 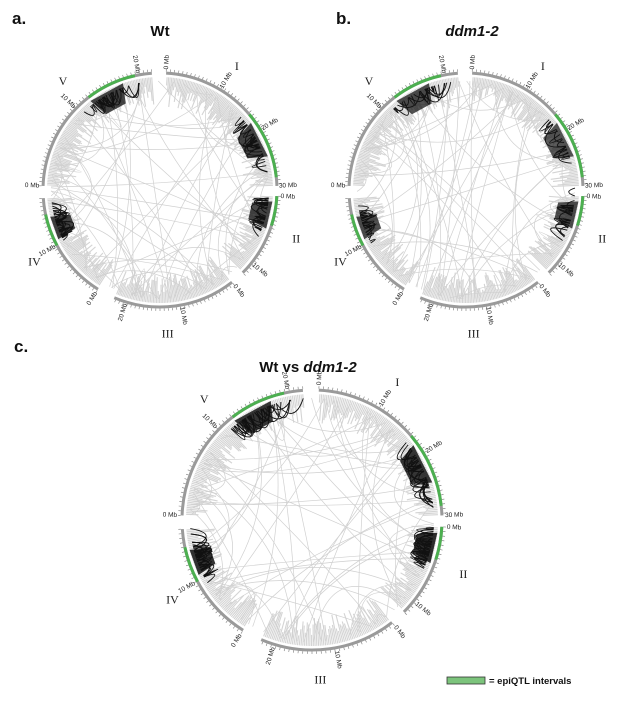 I want to click on tick-label-chr-IV: 10 Mb, so click(x=187, y=587).